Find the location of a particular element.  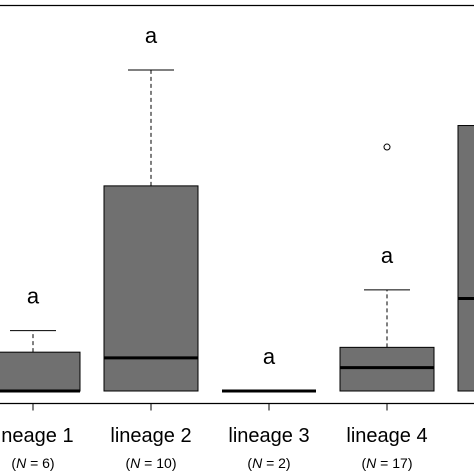

significance-letter-3: a is located at coordinates (269, 356).